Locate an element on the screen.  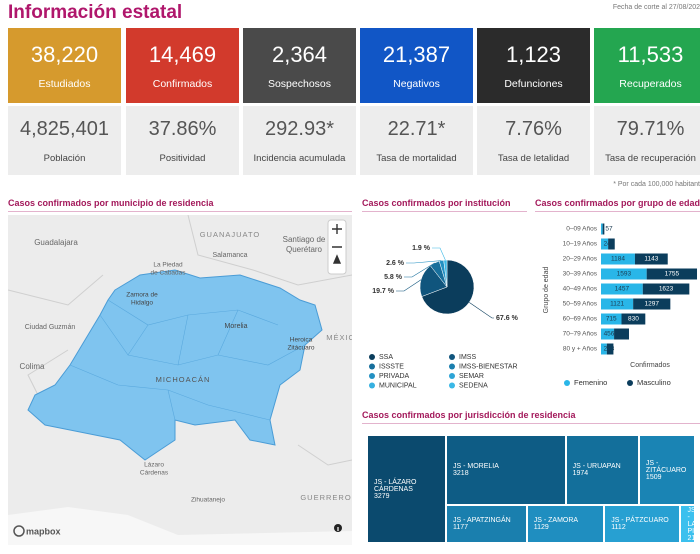
cutoff-date: Fecha de corte al 27/08/202 is located at coordinates (656, 7).